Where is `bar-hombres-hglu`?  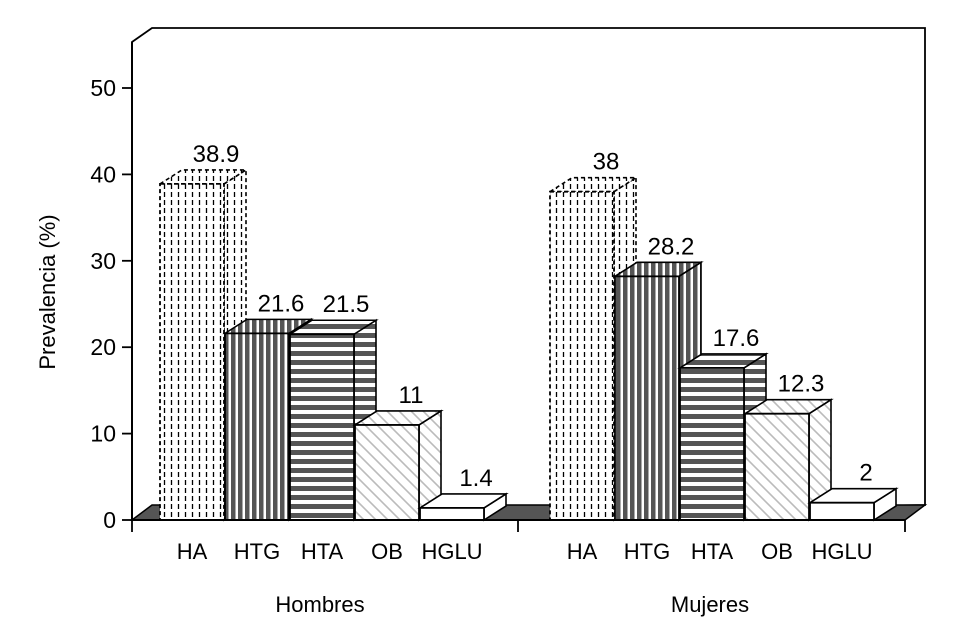 bar-hombres-hglu is located at coordinates (463, 507).